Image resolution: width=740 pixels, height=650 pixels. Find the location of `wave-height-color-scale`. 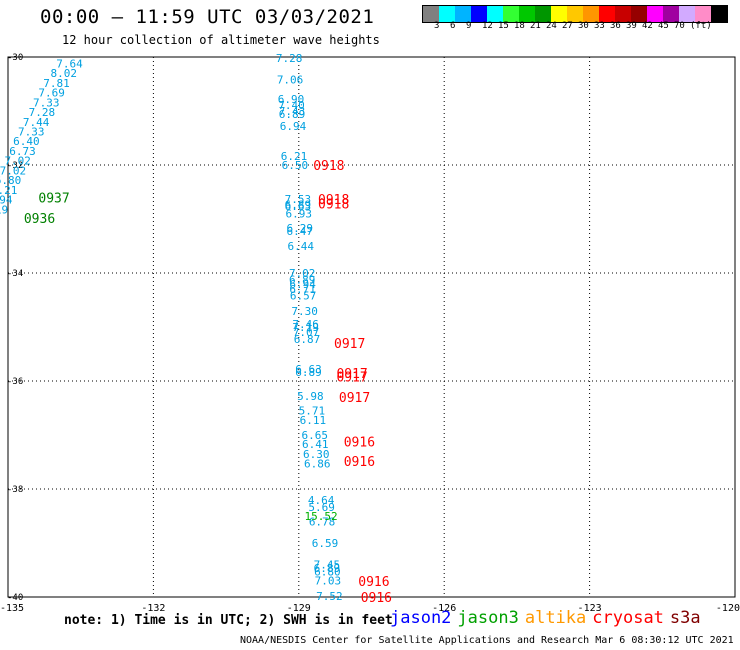

wave-height-color-scale is located at coordinates (575, 14).